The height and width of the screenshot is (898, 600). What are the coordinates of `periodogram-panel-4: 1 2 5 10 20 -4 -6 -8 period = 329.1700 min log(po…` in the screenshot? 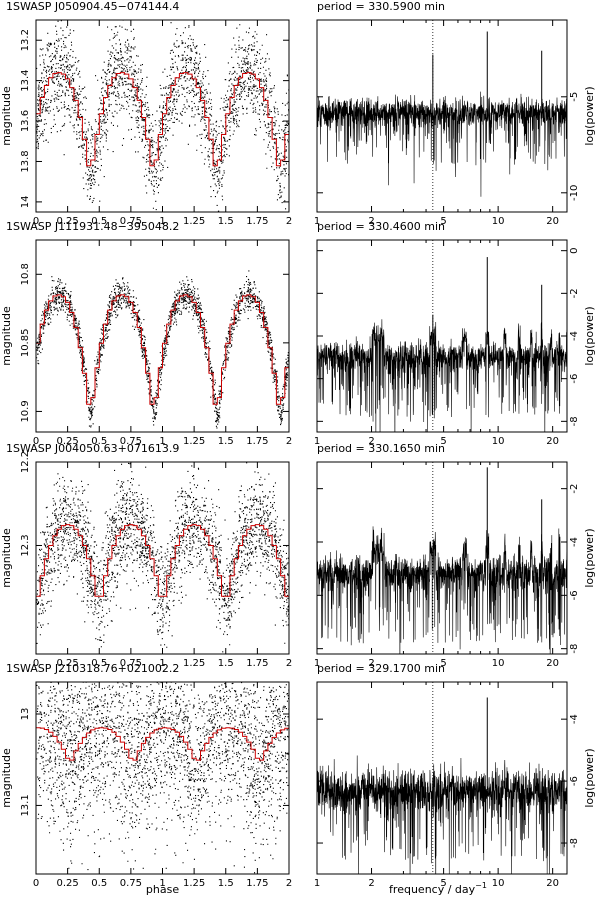 It's located at (455, 775).